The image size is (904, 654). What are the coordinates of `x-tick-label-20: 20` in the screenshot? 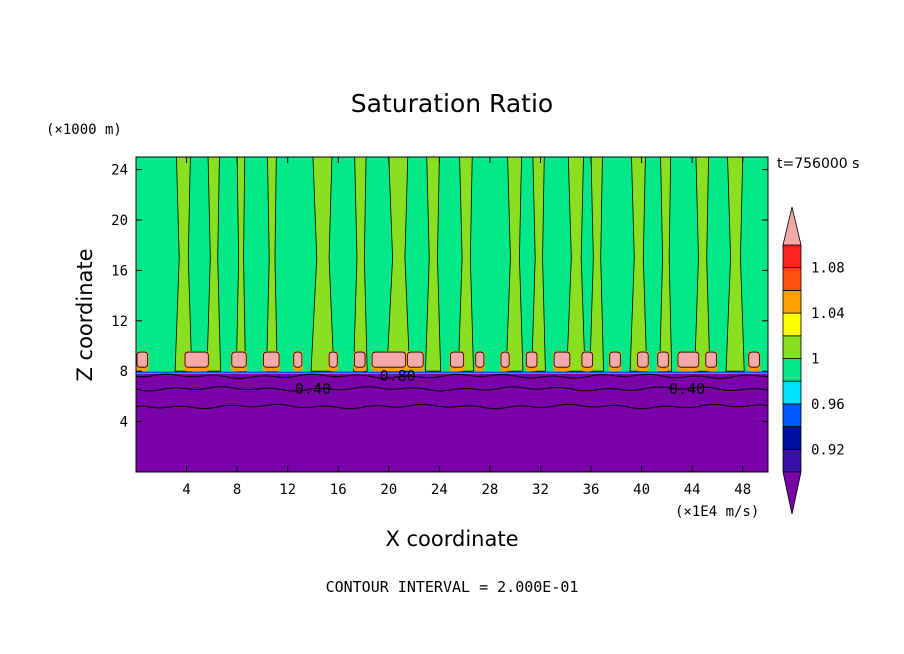 It's located at (388, 490).